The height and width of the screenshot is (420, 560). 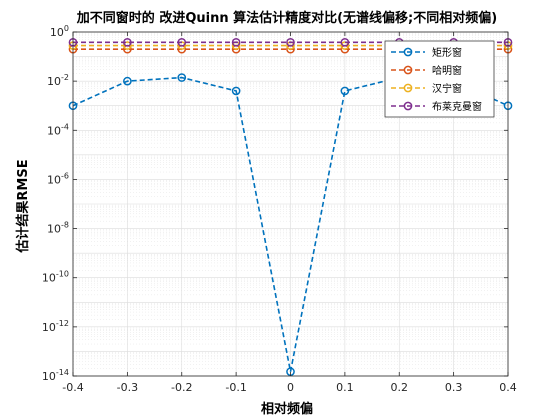 What do you see at coordinates (290, 387) in the screenshot?
I see `x-tick-label: 0` at bounding box center [290, 387].